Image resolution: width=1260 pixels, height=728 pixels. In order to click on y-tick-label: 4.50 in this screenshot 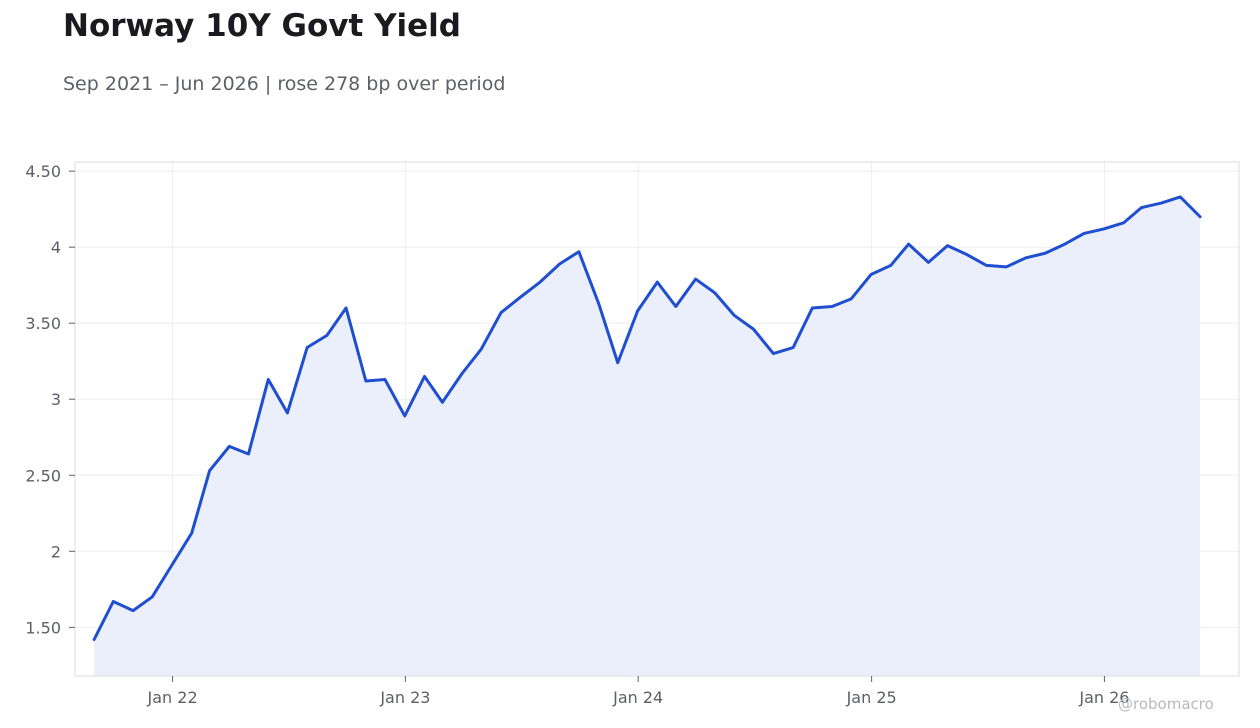, I will do `click(43, 171)`.